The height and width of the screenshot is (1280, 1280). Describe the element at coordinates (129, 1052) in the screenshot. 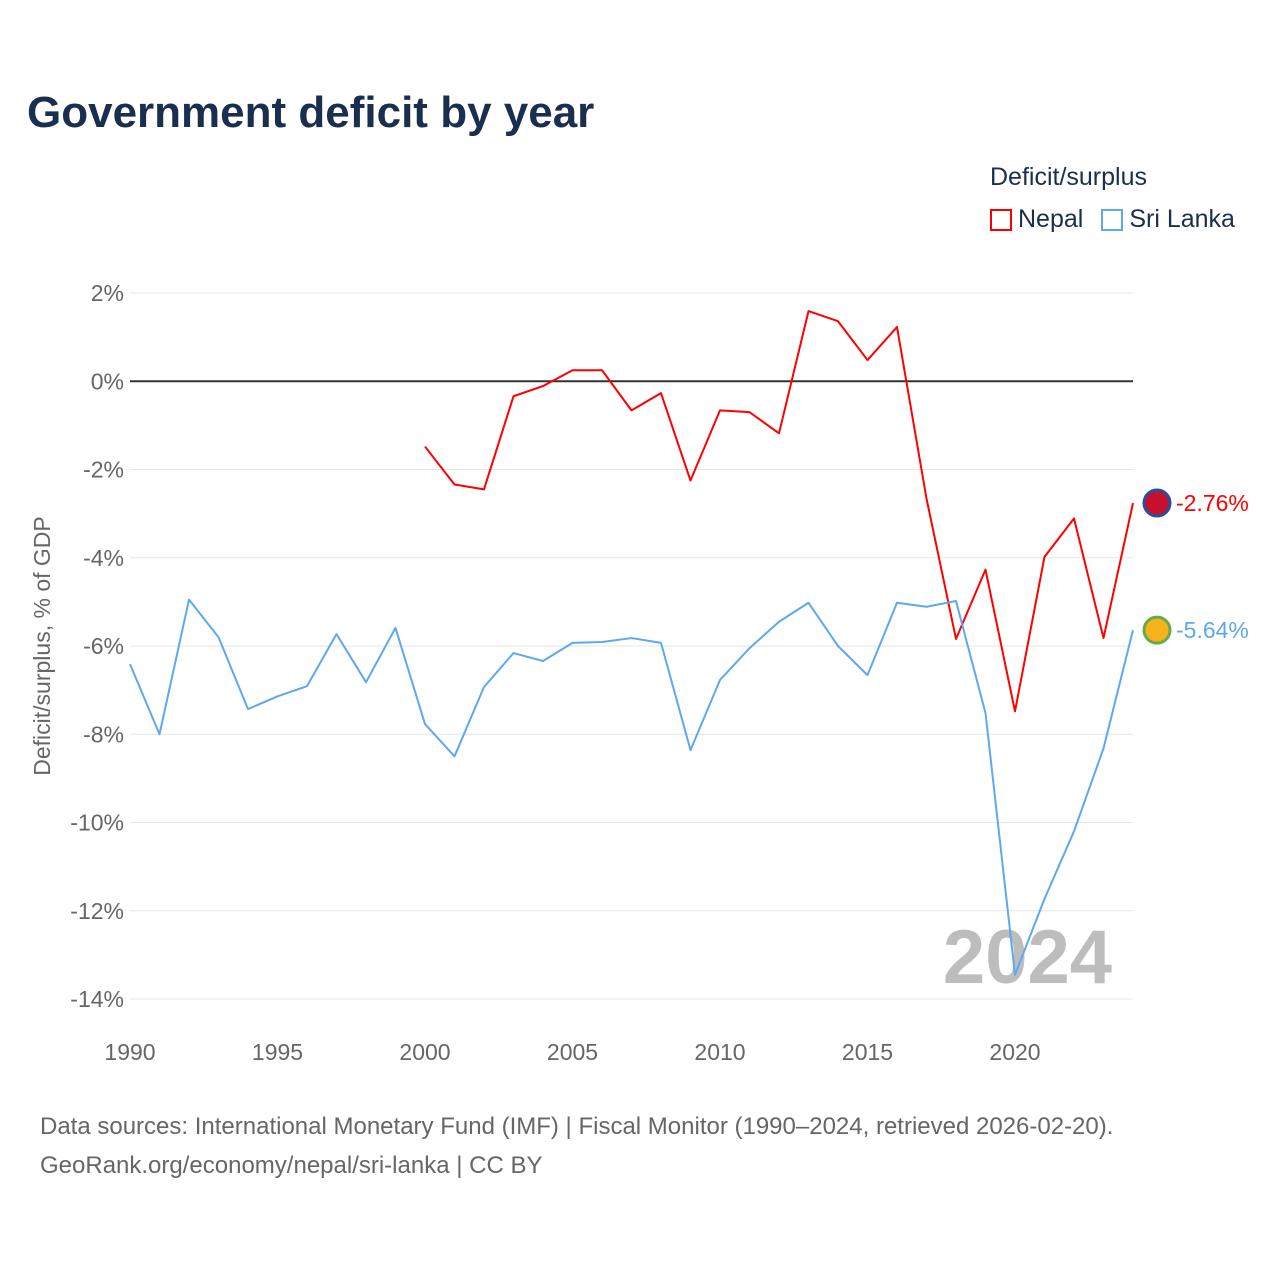

I see `x-tick-label: 1990` at that location.